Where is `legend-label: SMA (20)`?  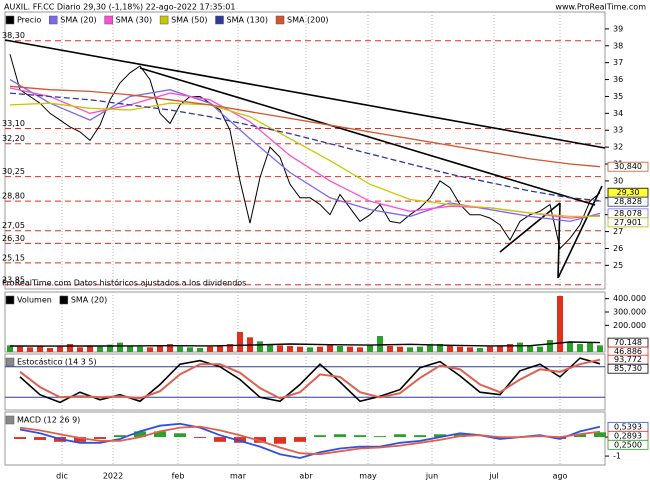 legend-label: SMA (20) is located at coordinates (89, 300).